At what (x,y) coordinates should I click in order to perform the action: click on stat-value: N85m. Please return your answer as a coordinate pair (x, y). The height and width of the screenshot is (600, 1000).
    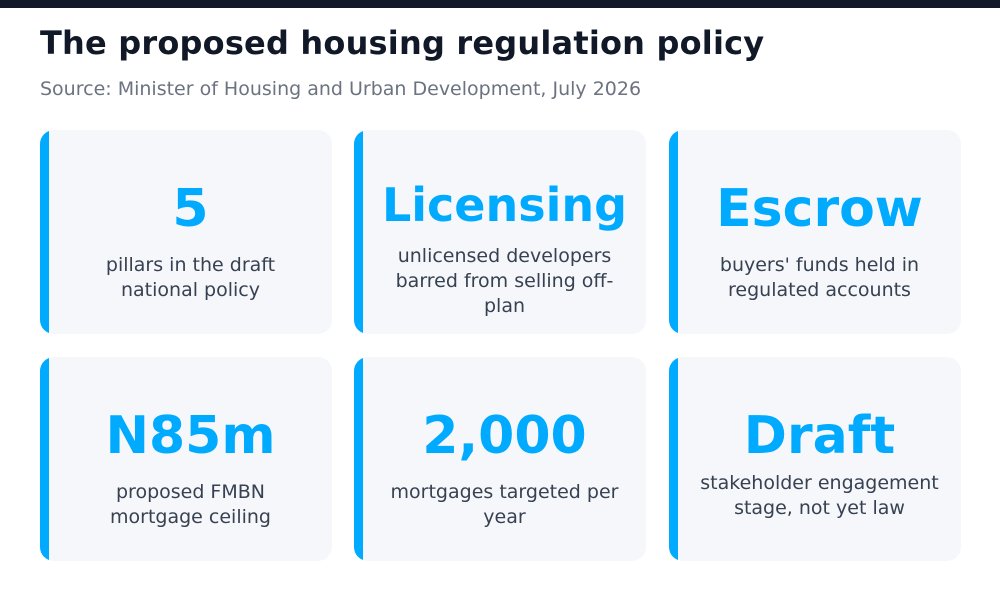
    Looking at the image, I should click on (190, 436).